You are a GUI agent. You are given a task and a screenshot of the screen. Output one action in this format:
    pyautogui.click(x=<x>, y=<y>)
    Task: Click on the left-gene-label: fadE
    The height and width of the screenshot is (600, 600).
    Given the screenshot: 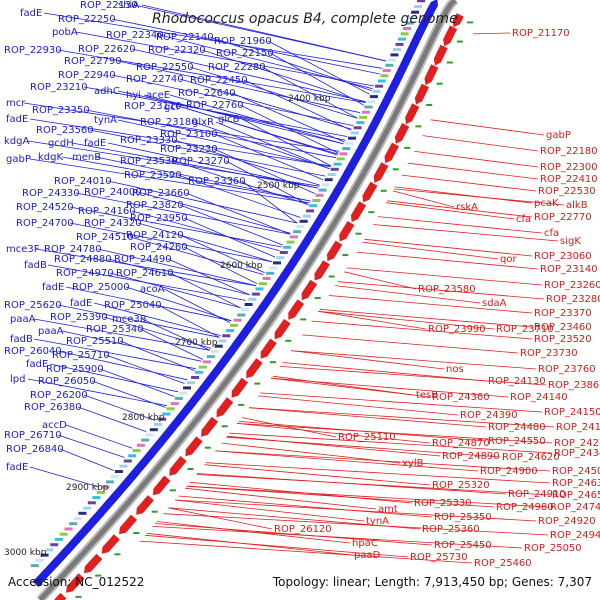 What is the action you would take?
    pyautogui.click(x=17, y=467)
    